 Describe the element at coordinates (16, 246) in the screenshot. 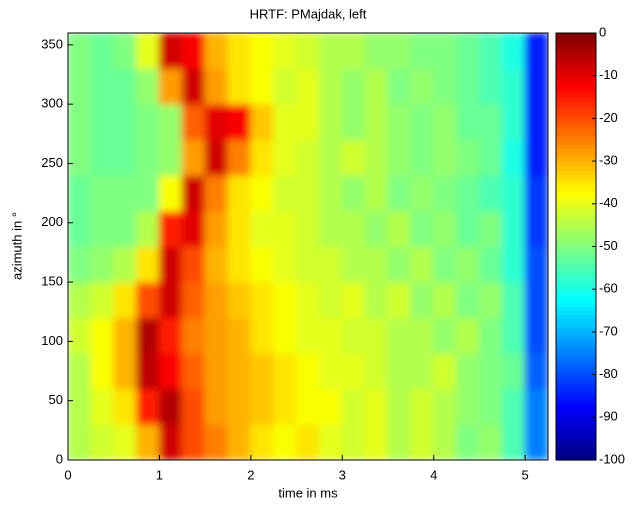

I see `y-axis-label: azimuth in °` at that location.